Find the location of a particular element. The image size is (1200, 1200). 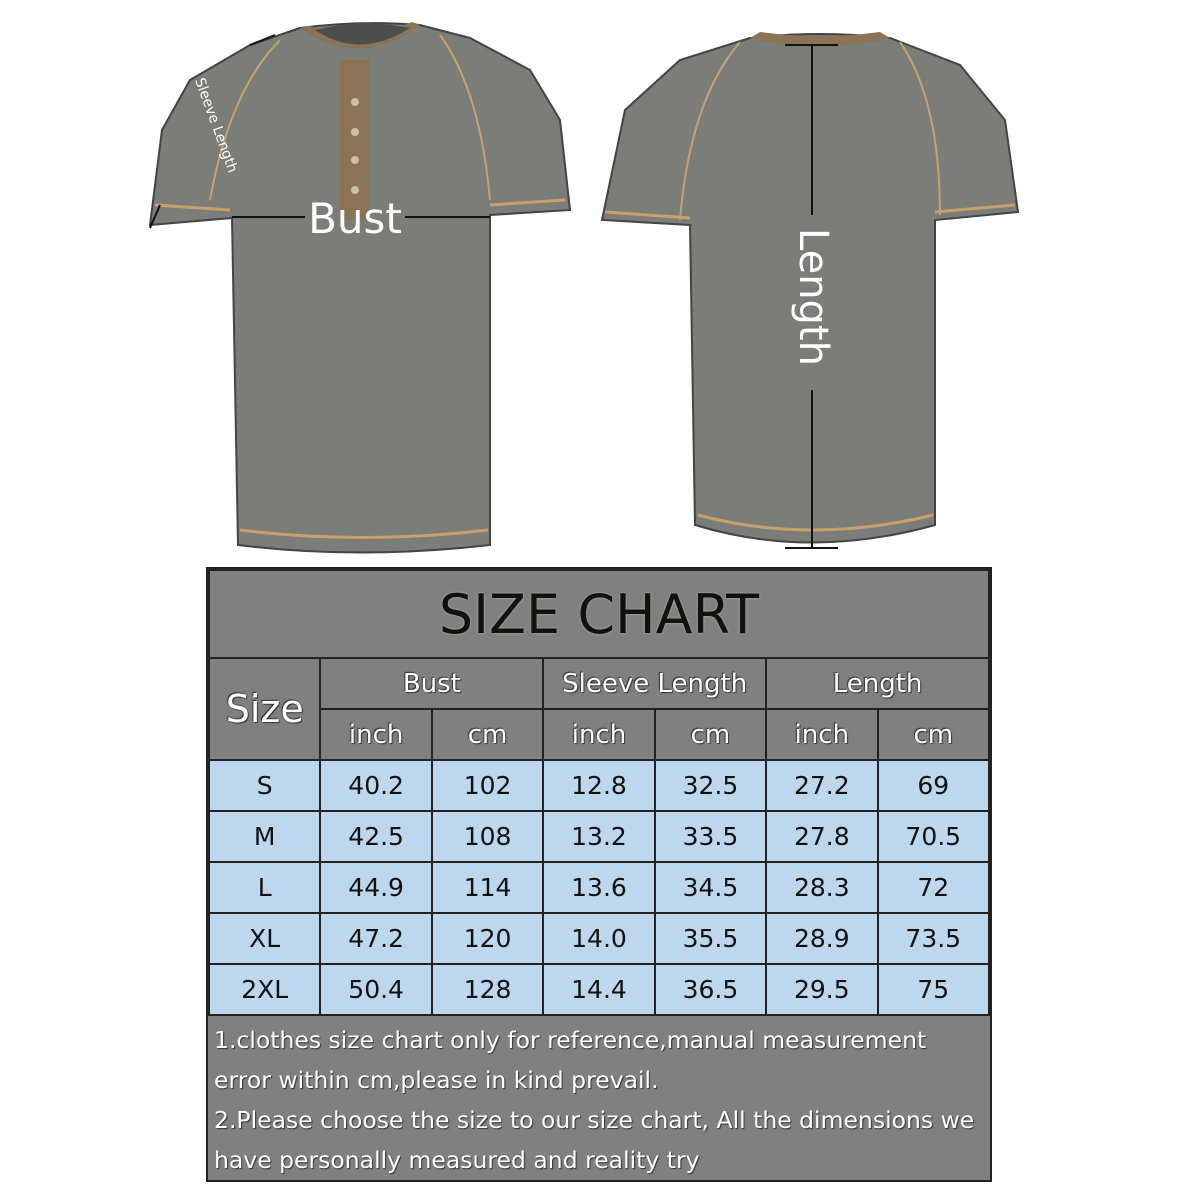

table-row: L 44.9 114 13.6 34.5 28.3 72 is located at coordinates (599, 887).